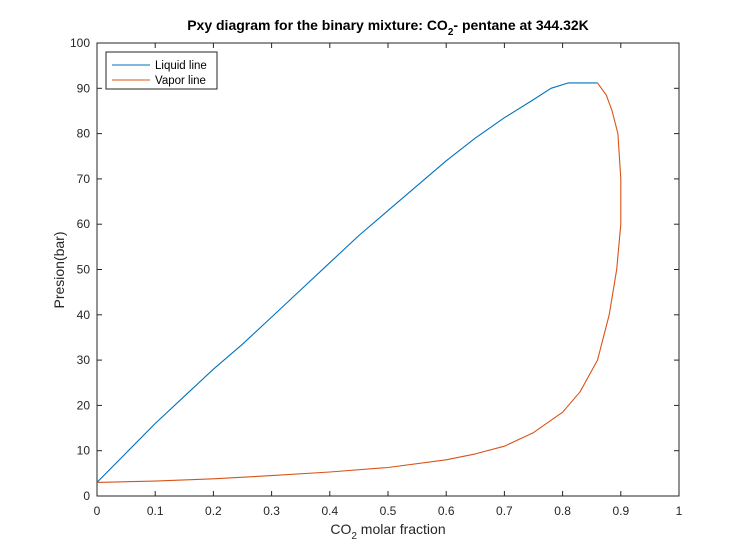 The height and width of the screenshot is (560, 749). I want to click on x-tick-label: 0.8, so click(562, 511).